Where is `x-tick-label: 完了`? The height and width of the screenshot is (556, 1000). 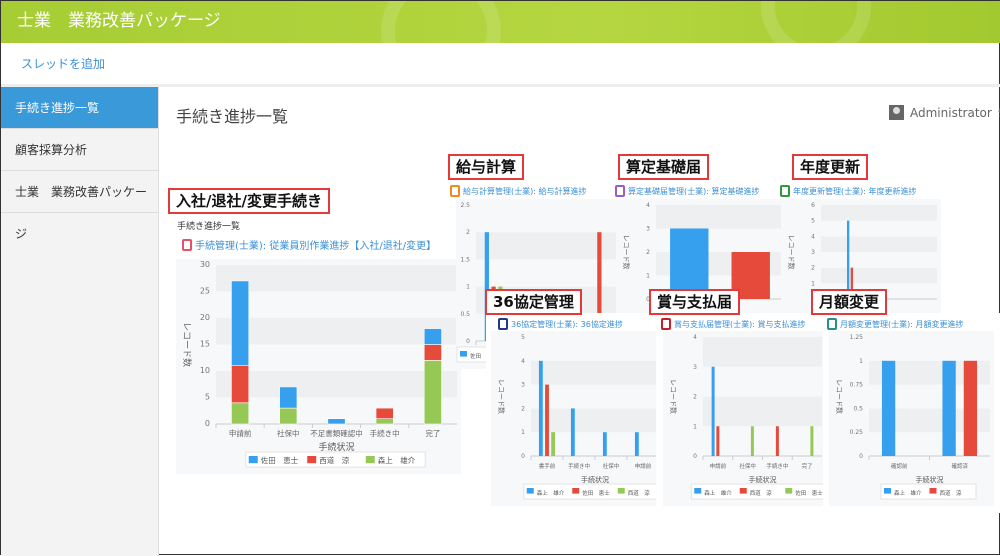
x-tick-label: 完了 is located at coordinates (432, 433).